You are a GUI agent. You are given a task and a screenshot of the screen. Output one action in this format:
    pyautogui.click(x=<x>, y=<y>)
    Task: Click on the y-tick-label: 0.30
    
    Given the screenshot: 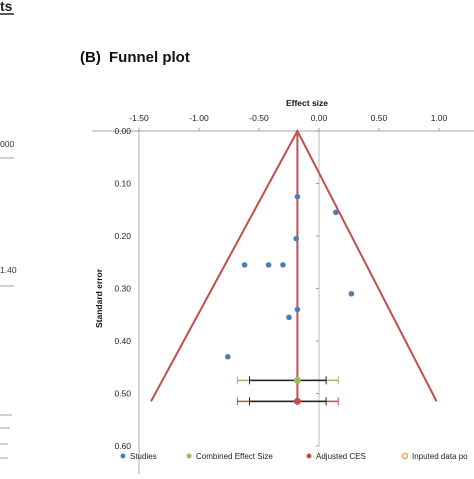 What is the action you would take?
    pyautogui.click(x=122, y=289)
    